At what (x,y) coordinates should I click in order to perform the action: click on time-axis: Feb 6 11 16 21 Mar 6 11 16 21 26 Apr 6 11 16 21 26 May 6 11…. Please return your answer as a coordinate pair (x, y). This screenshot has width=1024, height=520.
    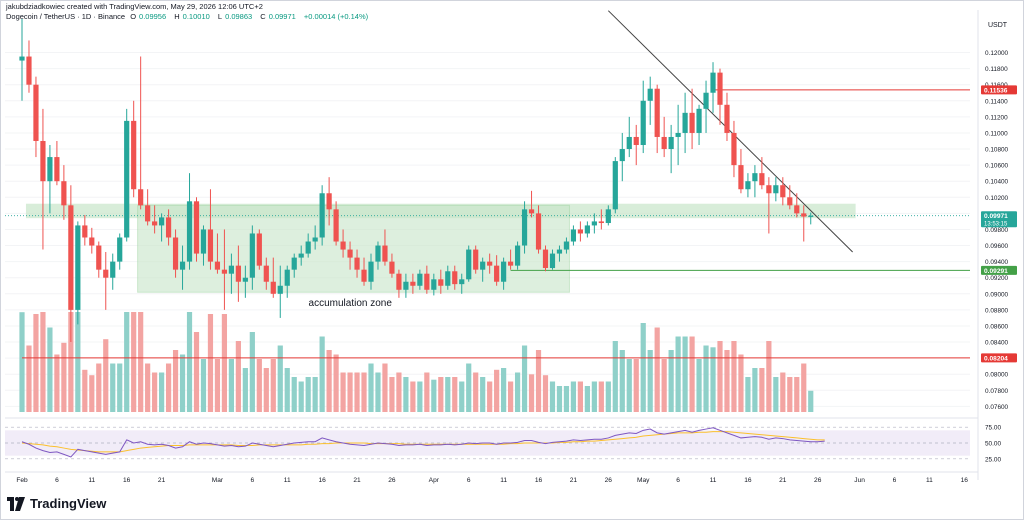
    Looking at the image, I should click on (491, 477).